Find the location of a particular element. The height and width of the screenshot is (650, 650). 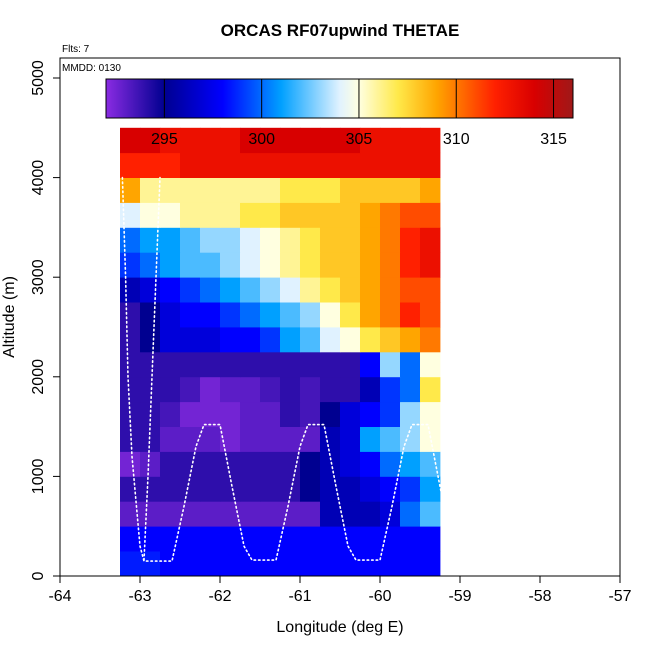

flight-track is located at coordinates (152, 368).